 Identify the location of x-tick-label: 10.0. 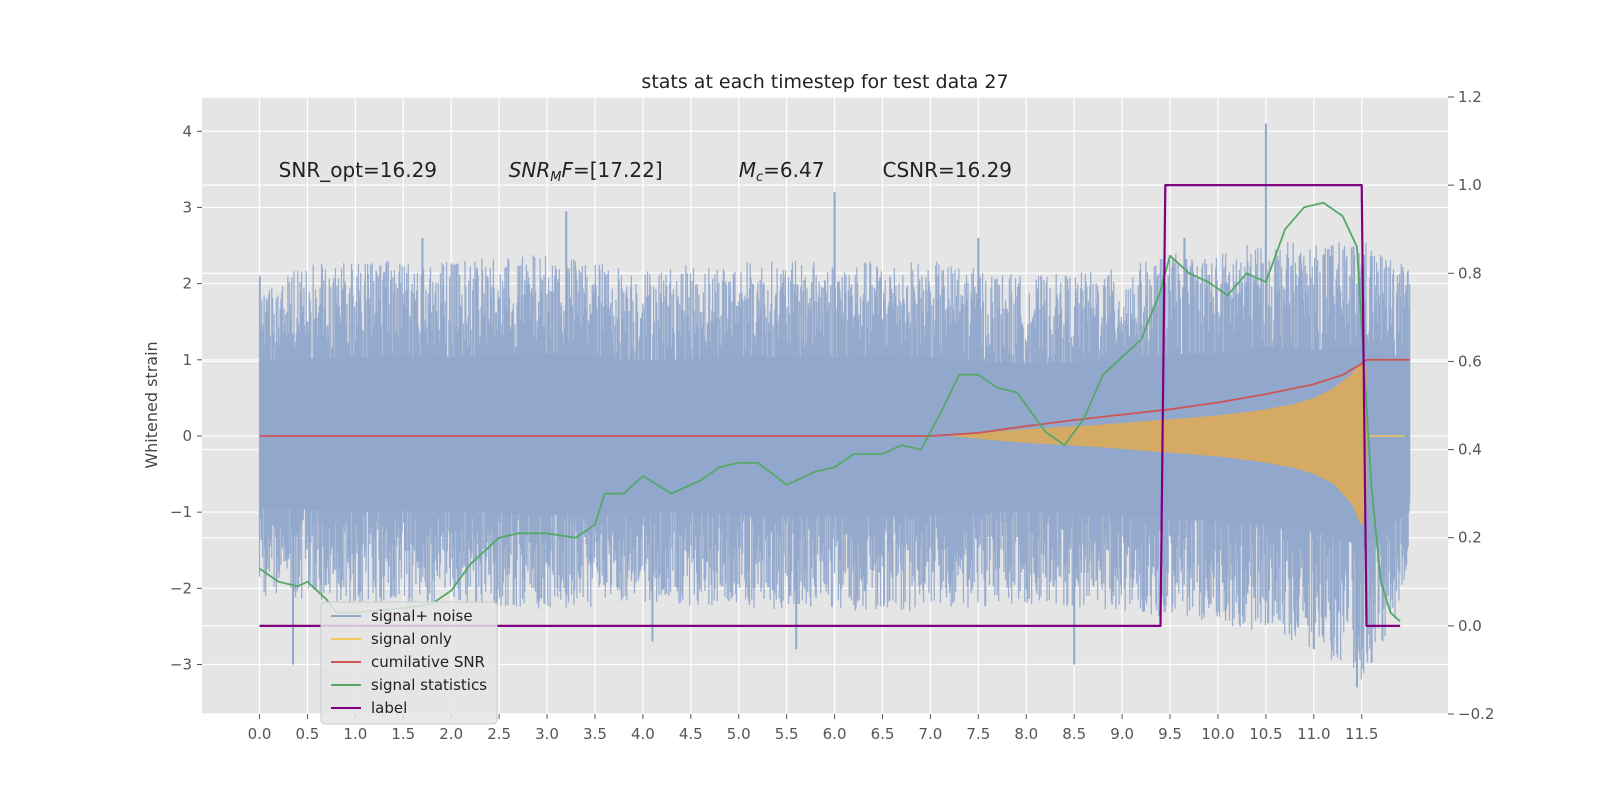
(1217, 734).